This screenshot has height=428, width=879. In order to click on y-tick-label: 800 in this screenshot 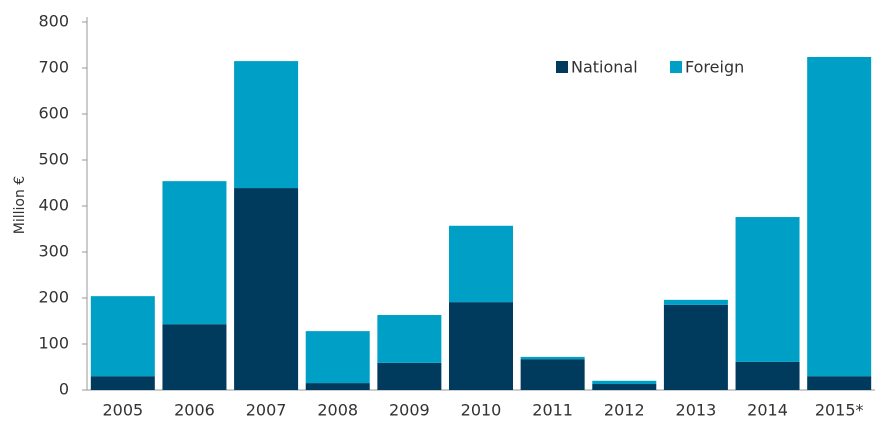, I will do `click(53, 21)`.